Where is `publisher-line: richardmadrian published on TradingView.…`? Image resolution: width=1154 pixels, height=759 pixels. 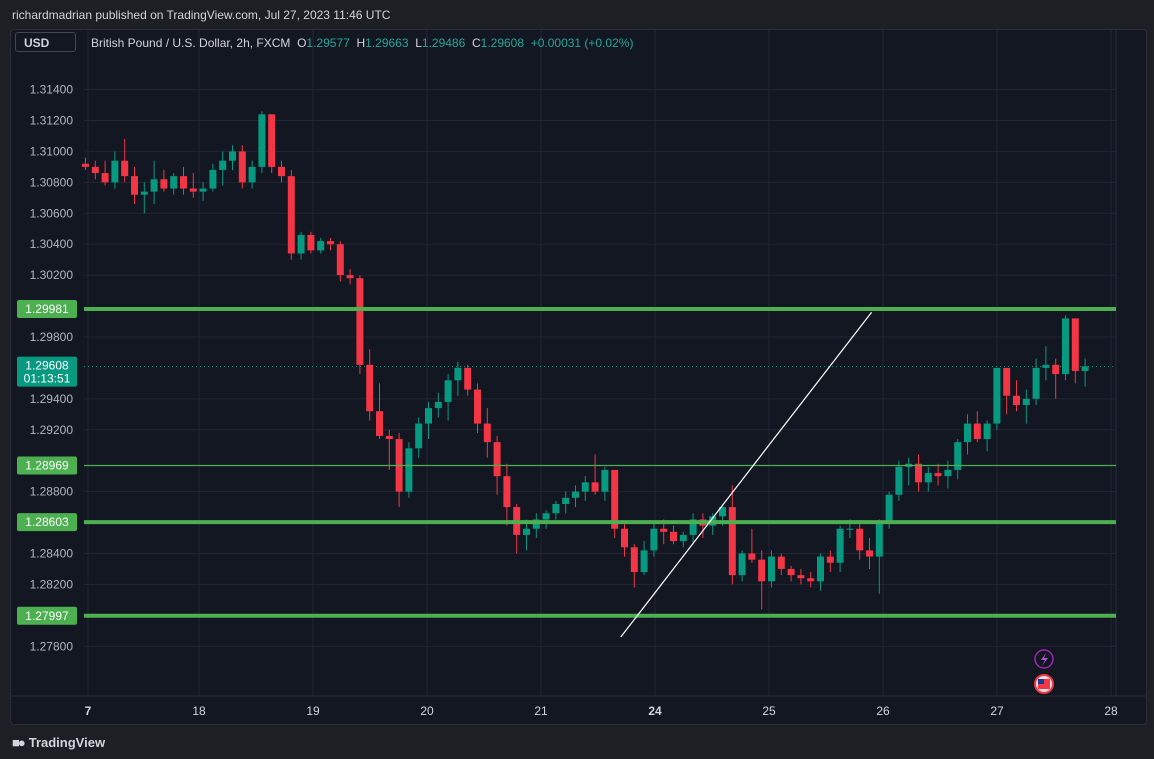 publisher-line: richardmadrian published on TradingView.… is located at coordinates (201, 15).